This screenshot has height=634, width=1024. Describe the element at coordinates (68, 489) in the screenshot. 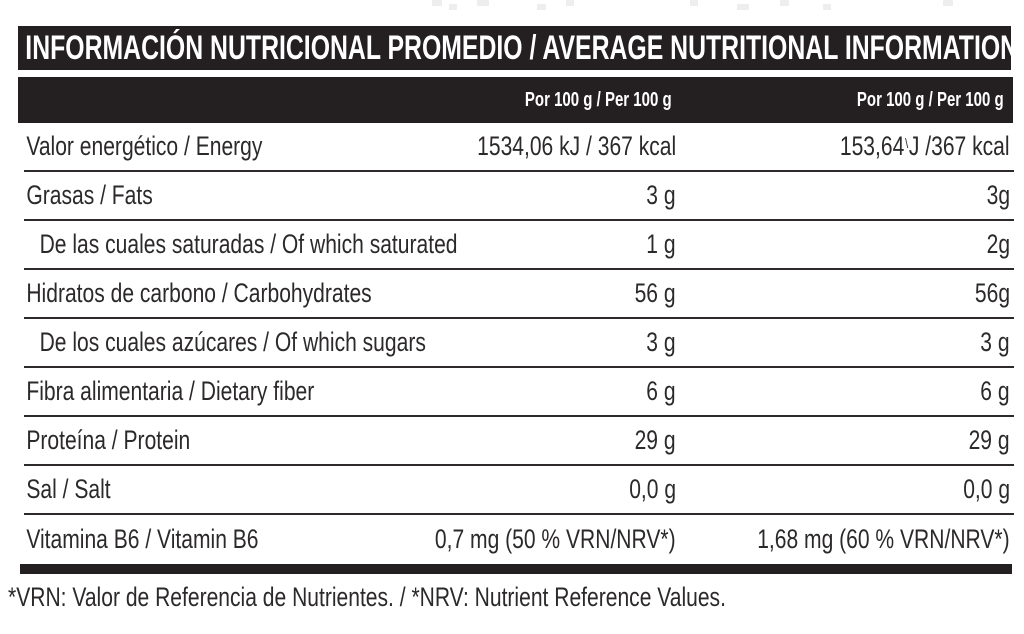

I see `row-label: Sal / Salt` at that location.